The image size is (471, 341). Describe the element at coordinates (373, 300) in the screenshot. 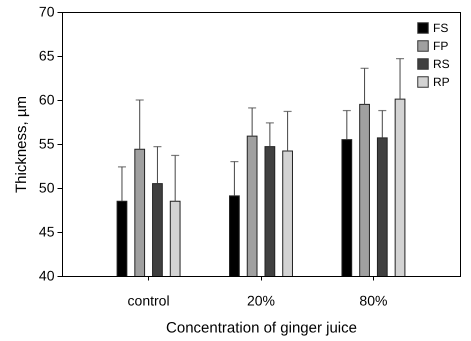

I see `x-tick-label: 80%` at that location.